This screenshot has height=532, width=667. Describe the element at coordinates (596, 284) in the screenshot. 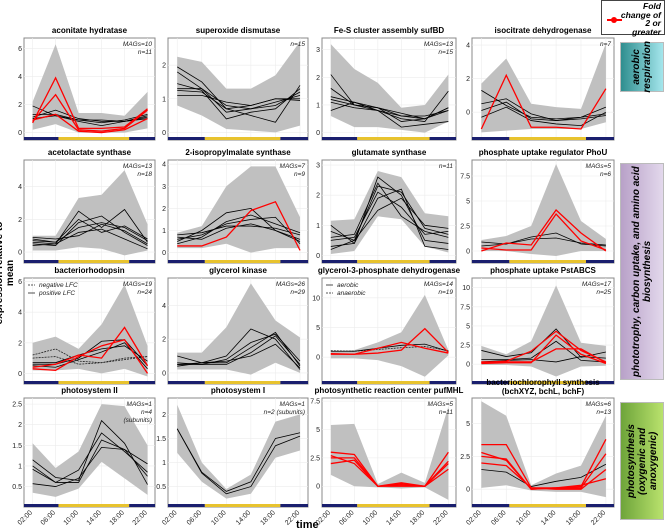

I see `panel-annotation: MAGs=17` at that location.